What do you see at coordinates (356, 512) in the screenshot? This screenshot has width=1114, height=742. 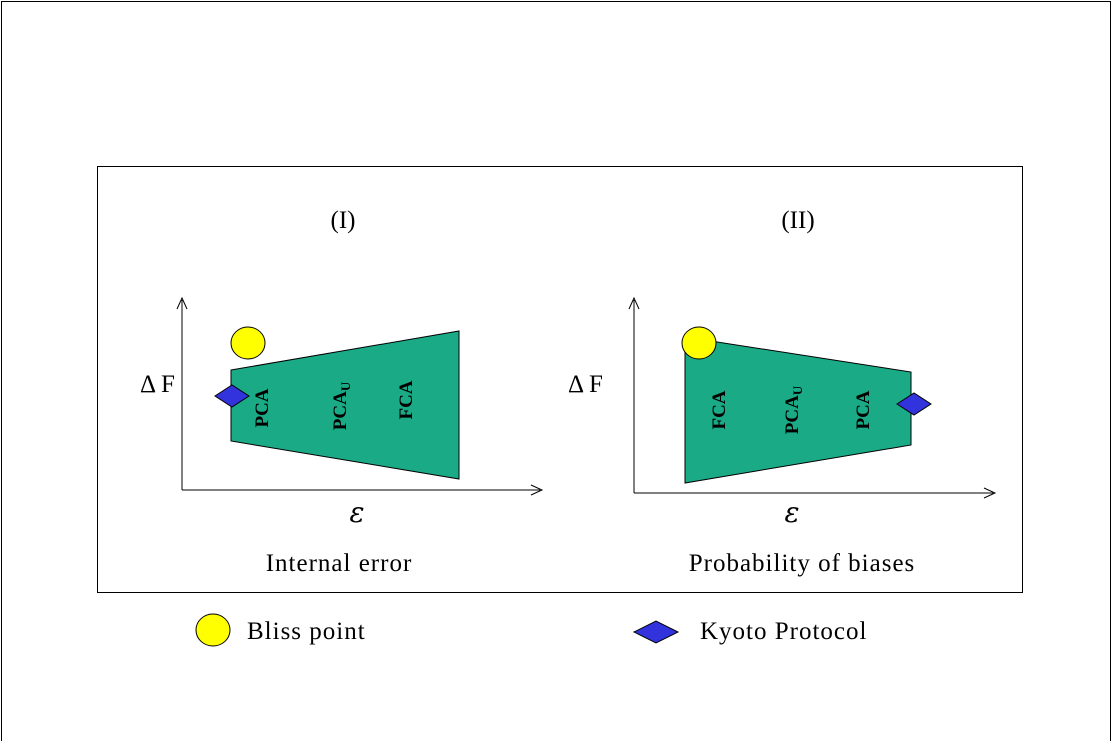 I see `panel-1-x-axis-label: ε` at bounding box center [356, 512].